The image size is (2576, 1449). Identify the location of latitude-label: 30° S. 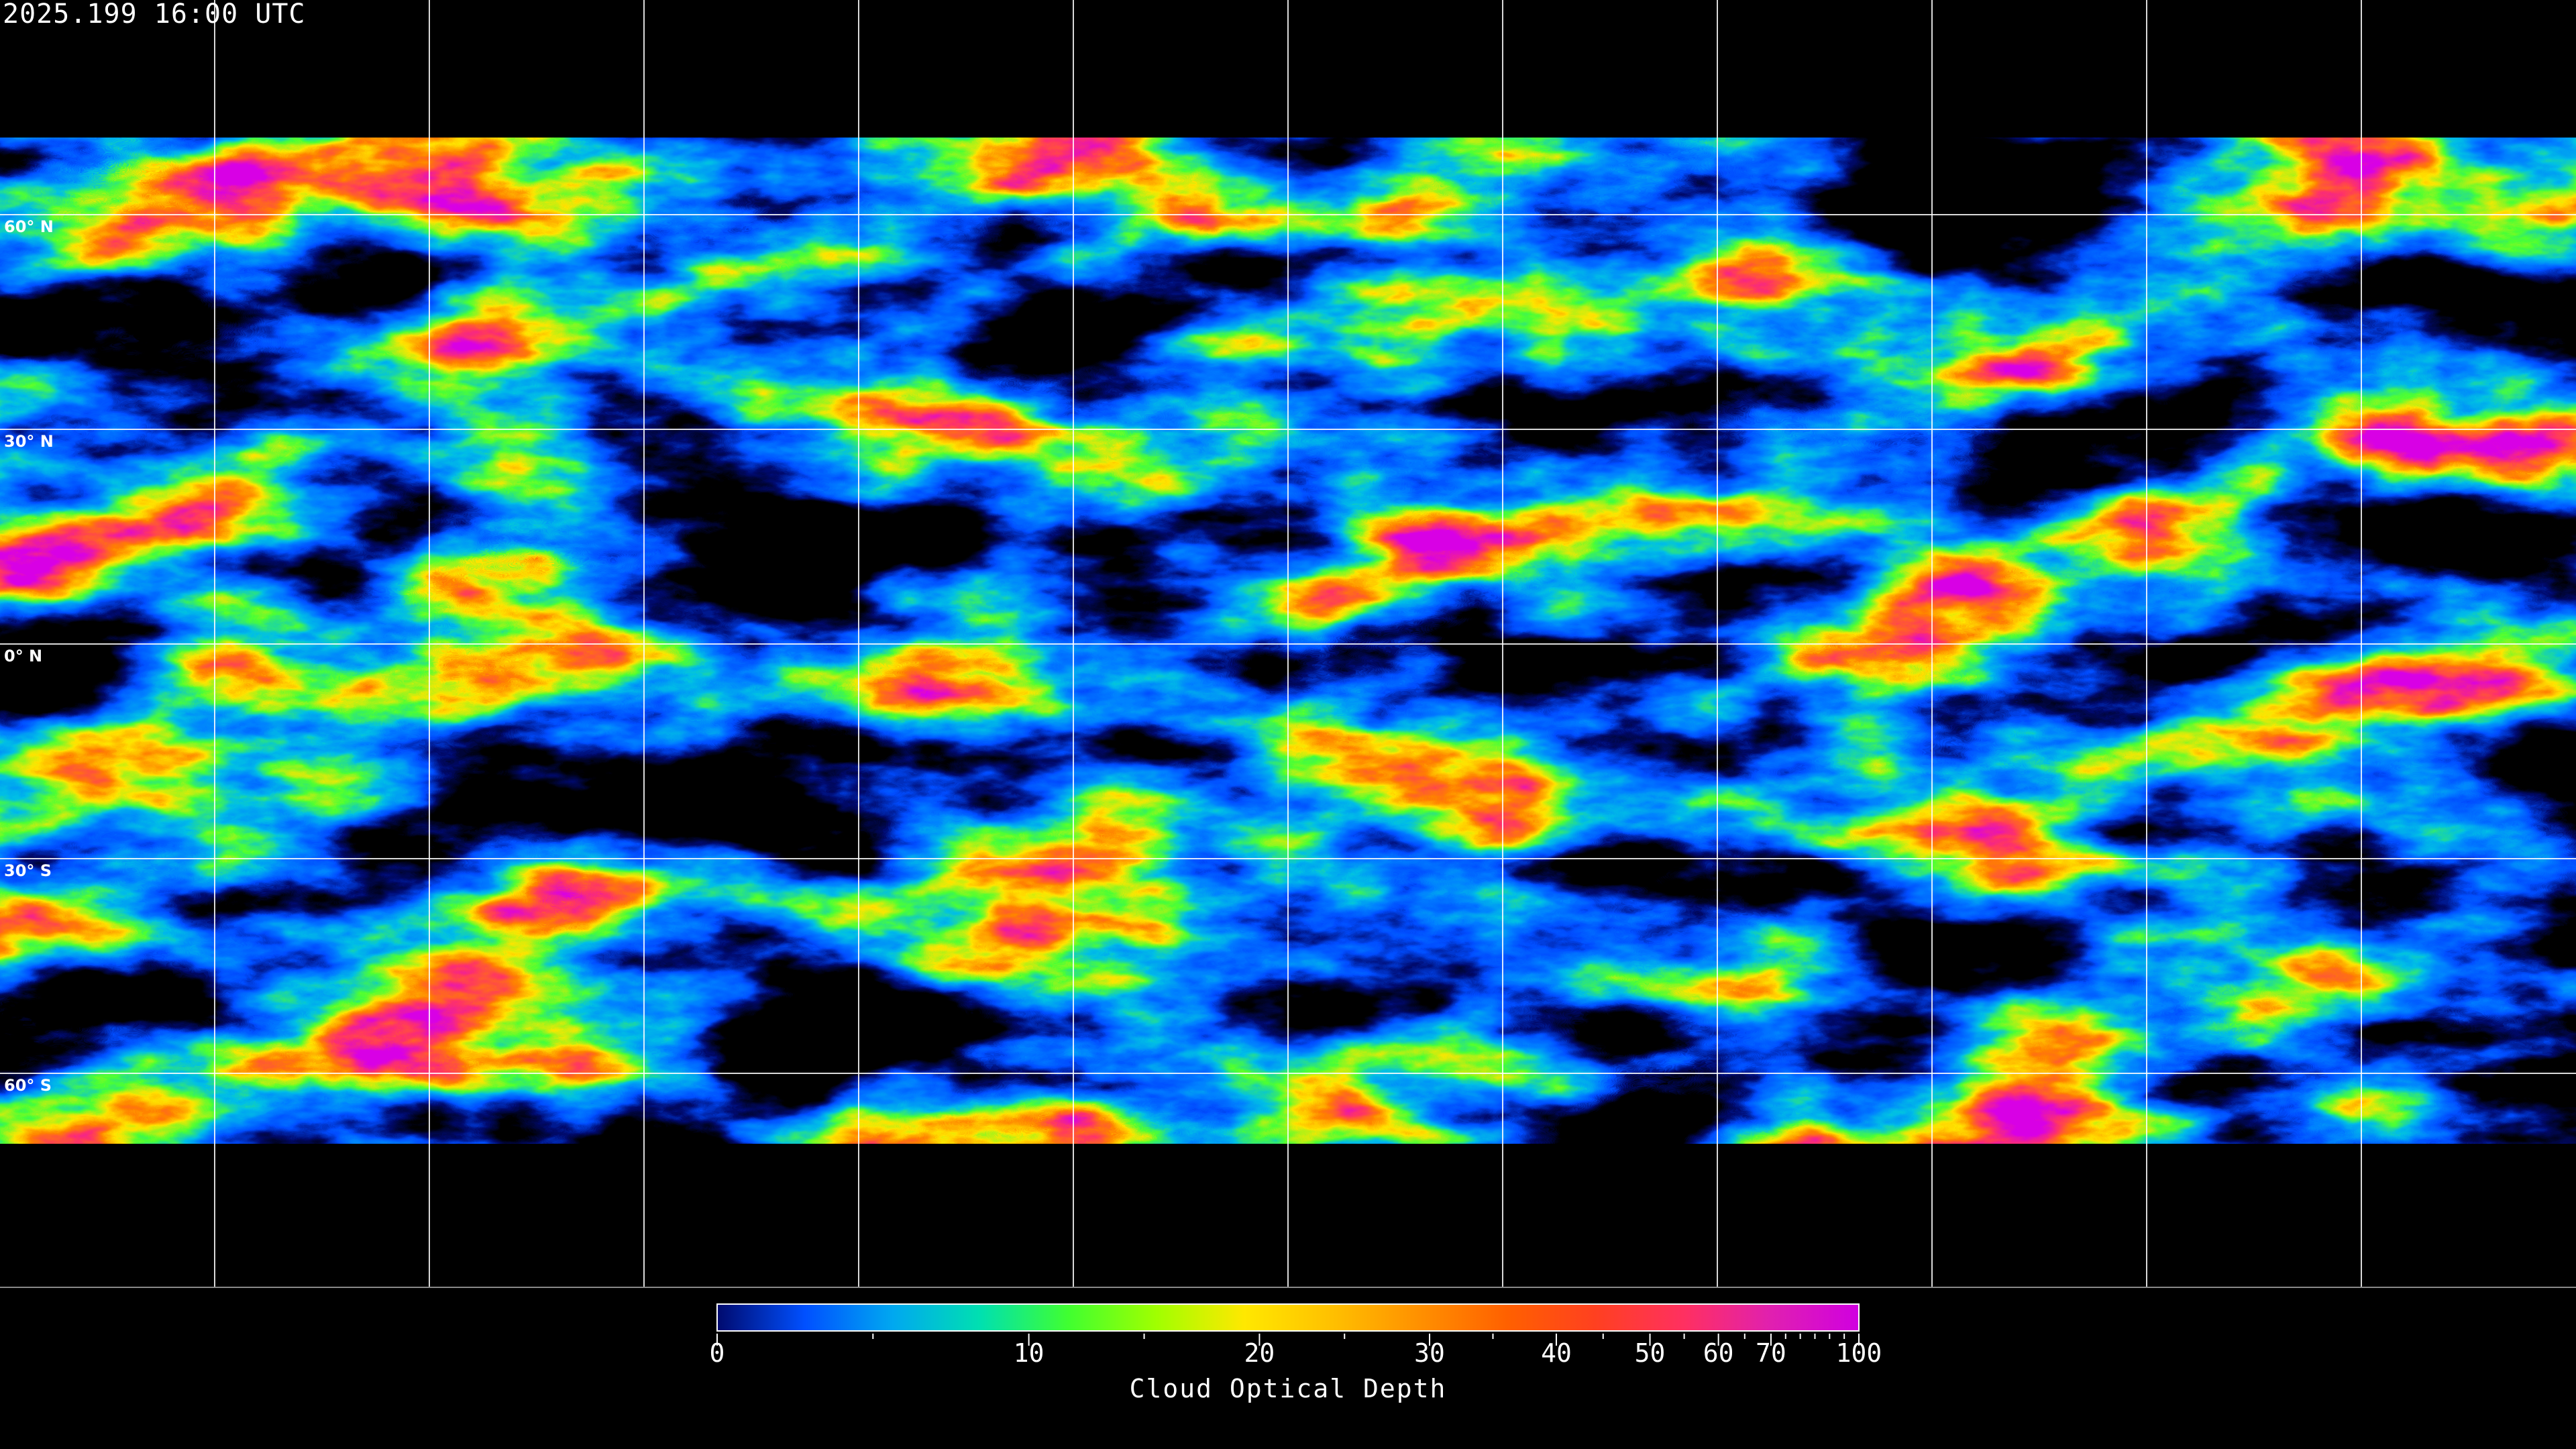
(28, 870).